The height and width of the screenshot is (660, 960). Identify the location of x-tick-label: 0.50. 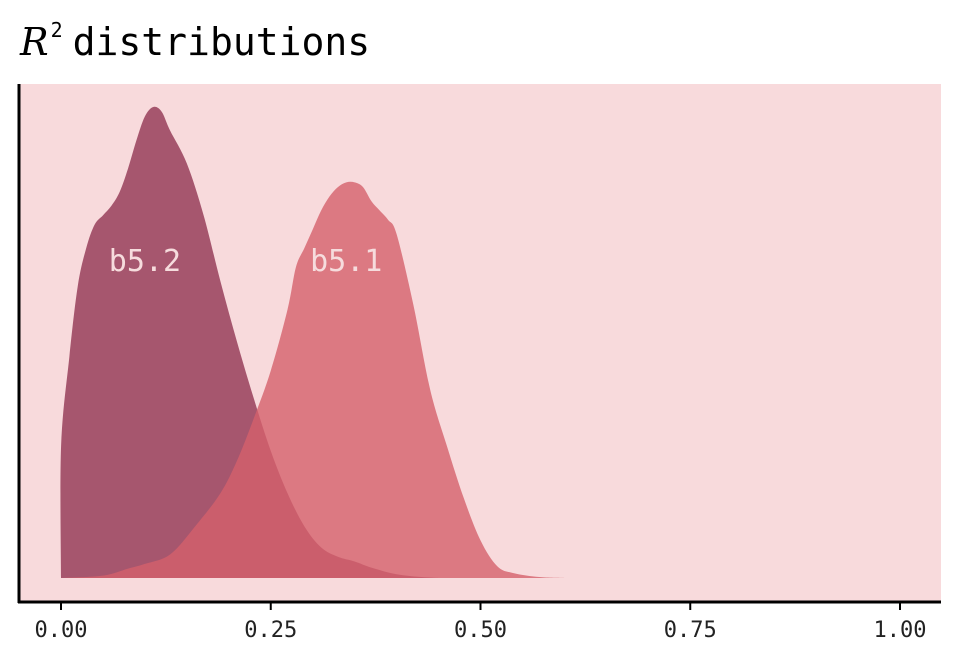
(480, 630).